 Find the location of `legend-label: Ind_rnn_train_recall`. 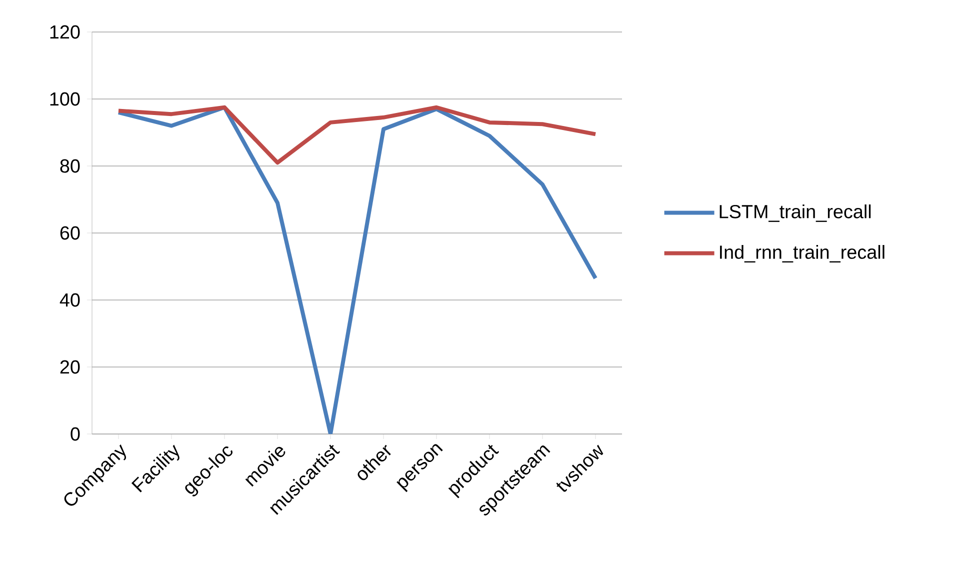

legend-label: Ind_rnn_train_recall is located at coordinates (802, 253).